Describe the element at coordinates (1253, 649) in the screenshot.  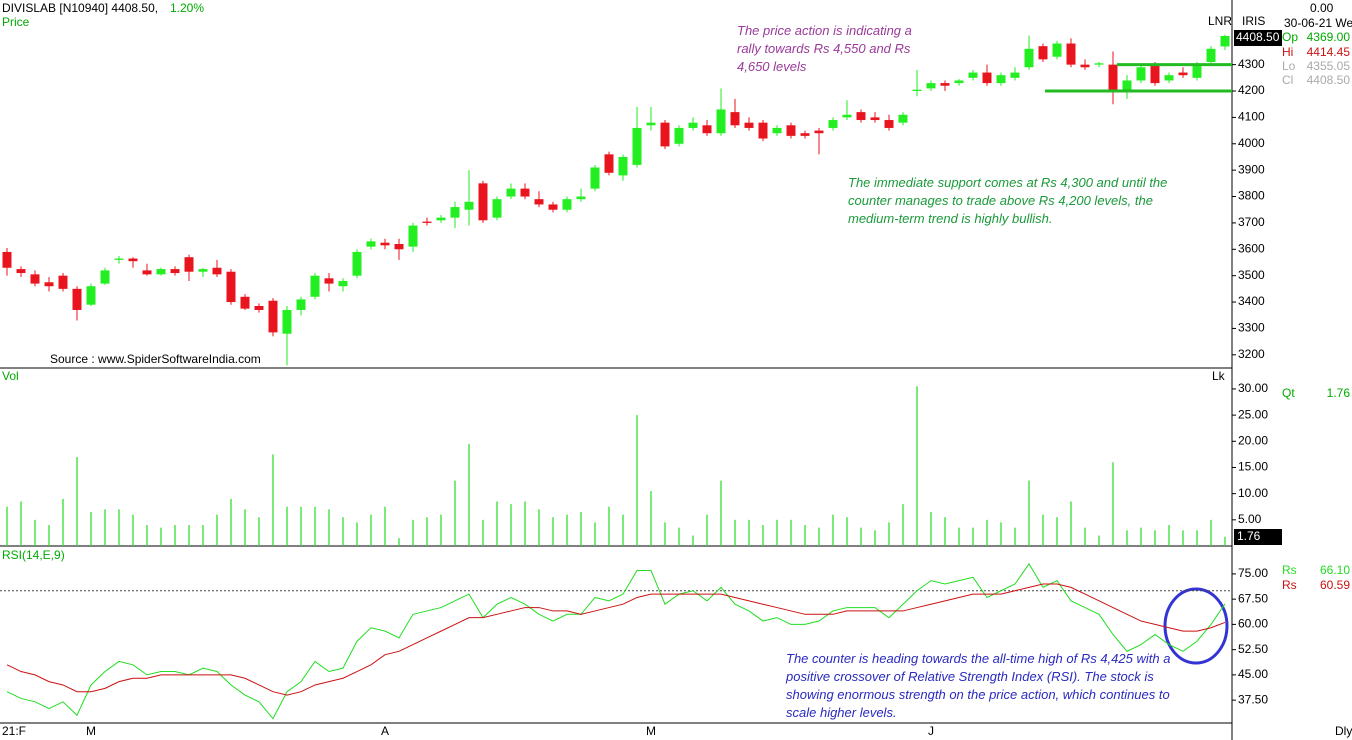
I see `y-tick-label: 52.50` at that location.